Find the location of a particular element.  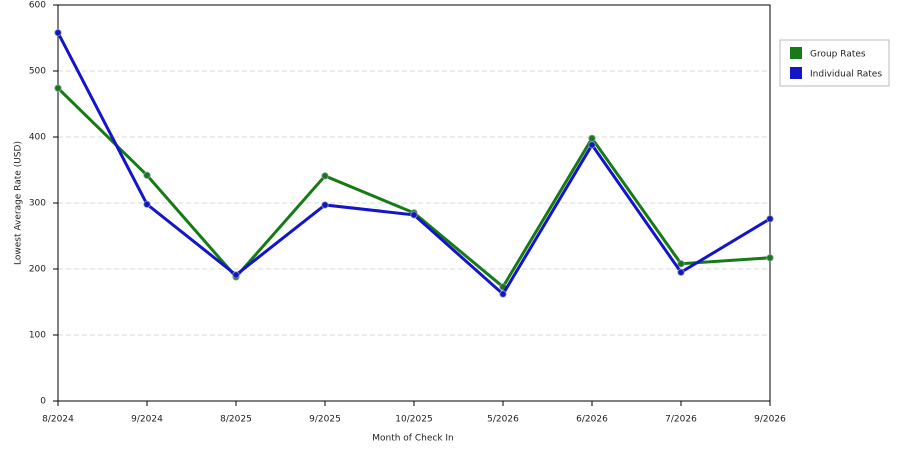

y-tick-label: 400 is located at coordinates (37, 138).